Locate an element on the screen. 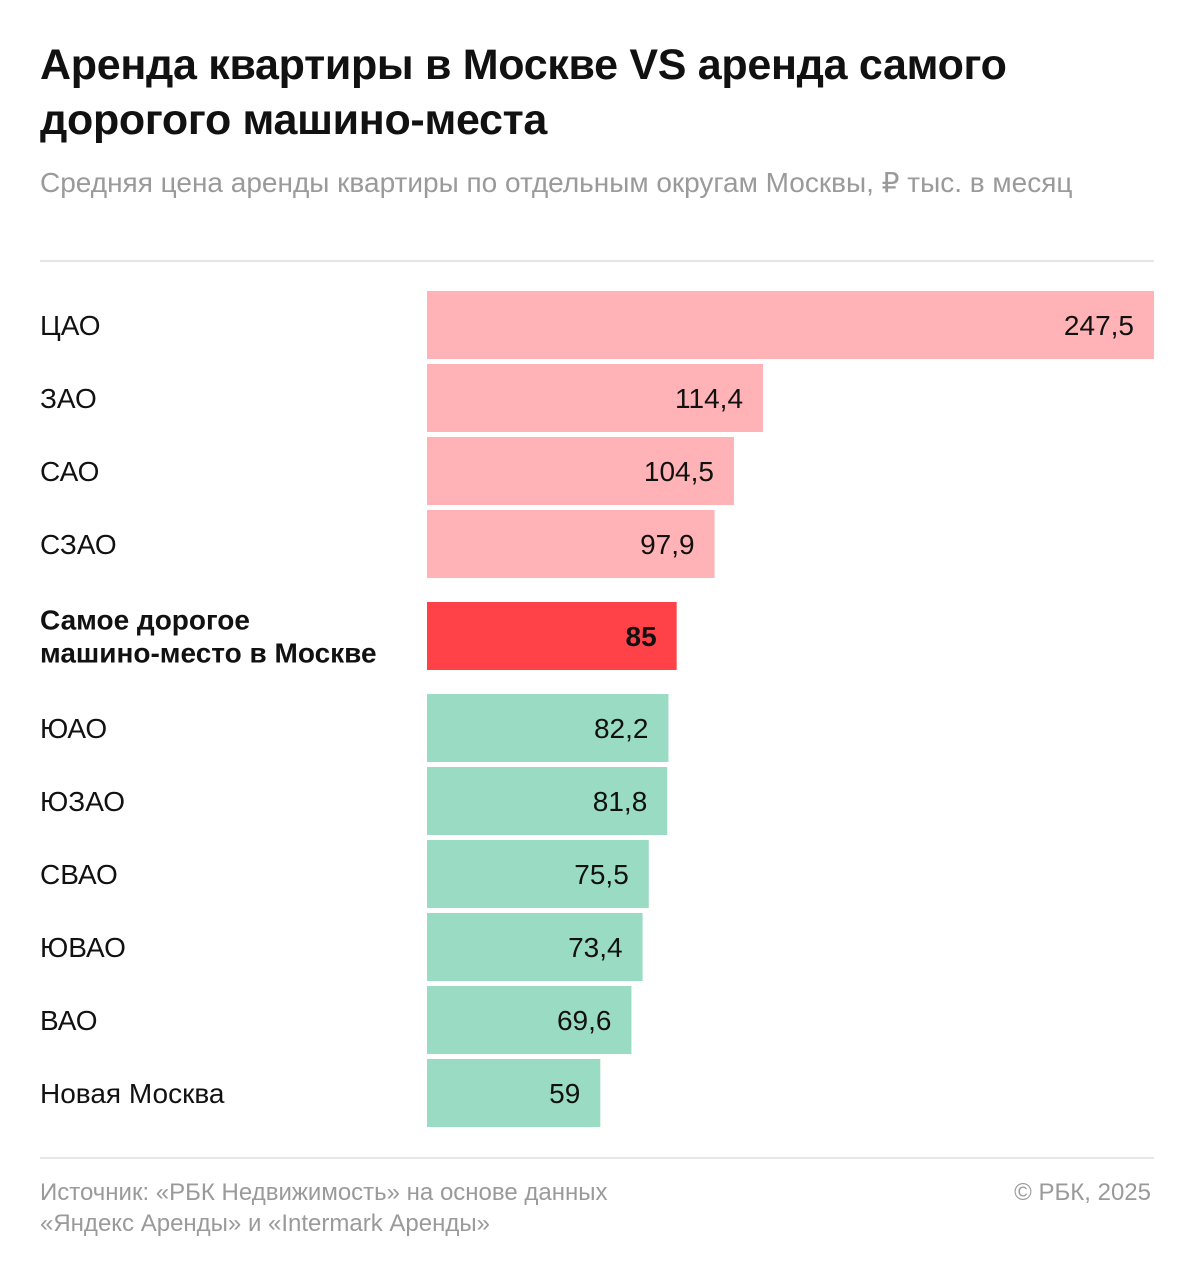  bar-самое-дорогое-машино-место-в-москве is located at coordinates (552, 636).